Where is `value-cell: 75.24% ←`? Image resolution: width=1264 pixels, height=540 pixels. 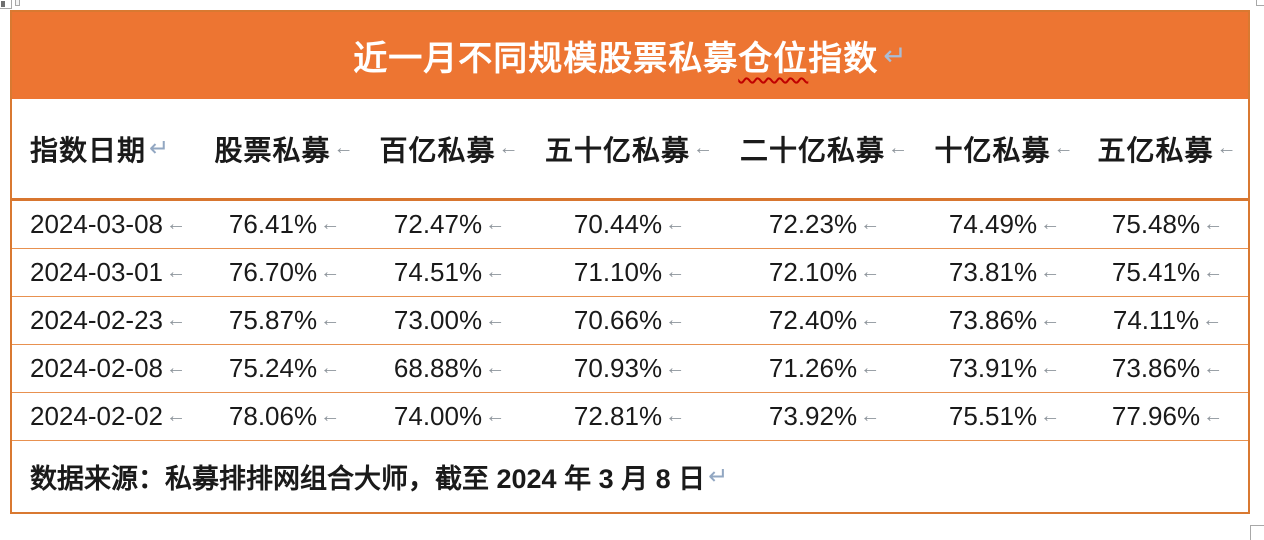
value-cell: 75.24% ← is located at coordinates (284, 368).